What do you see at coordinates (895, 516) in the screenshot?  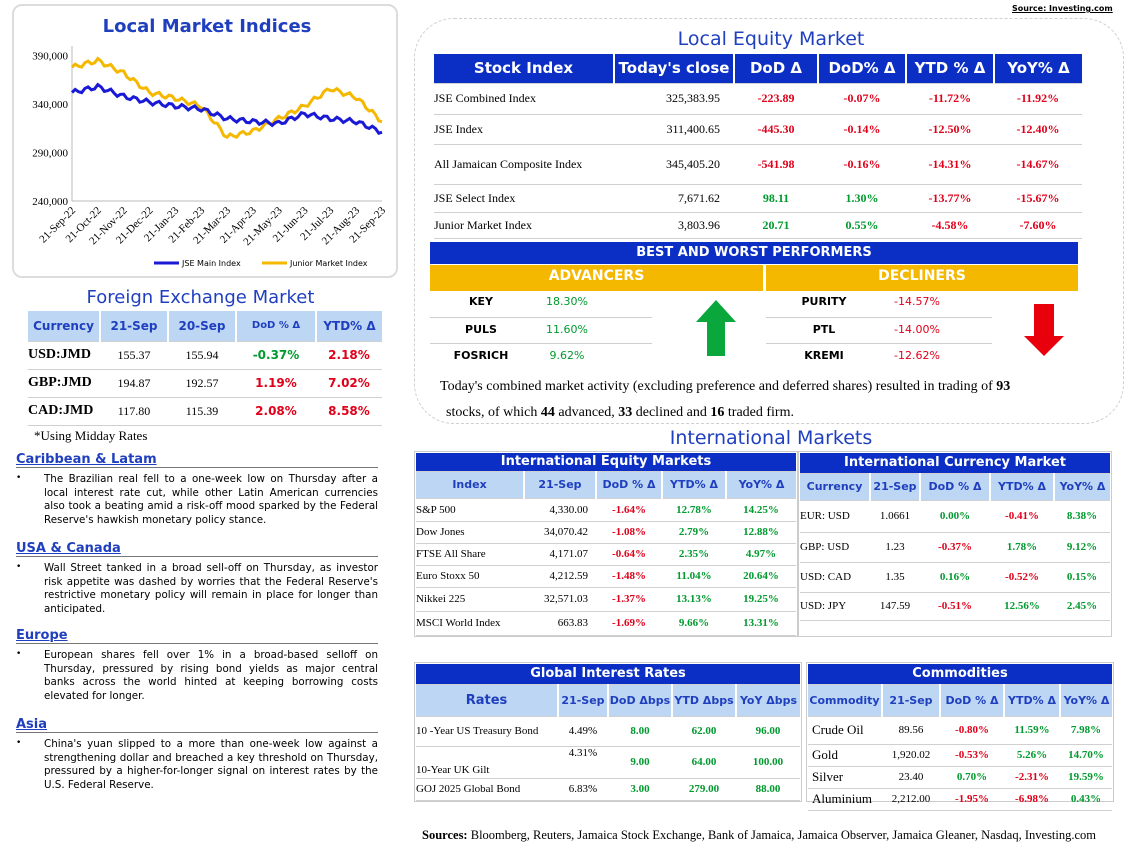 I see `icm-cell: 1.0661` at bounding box center [895, 516].